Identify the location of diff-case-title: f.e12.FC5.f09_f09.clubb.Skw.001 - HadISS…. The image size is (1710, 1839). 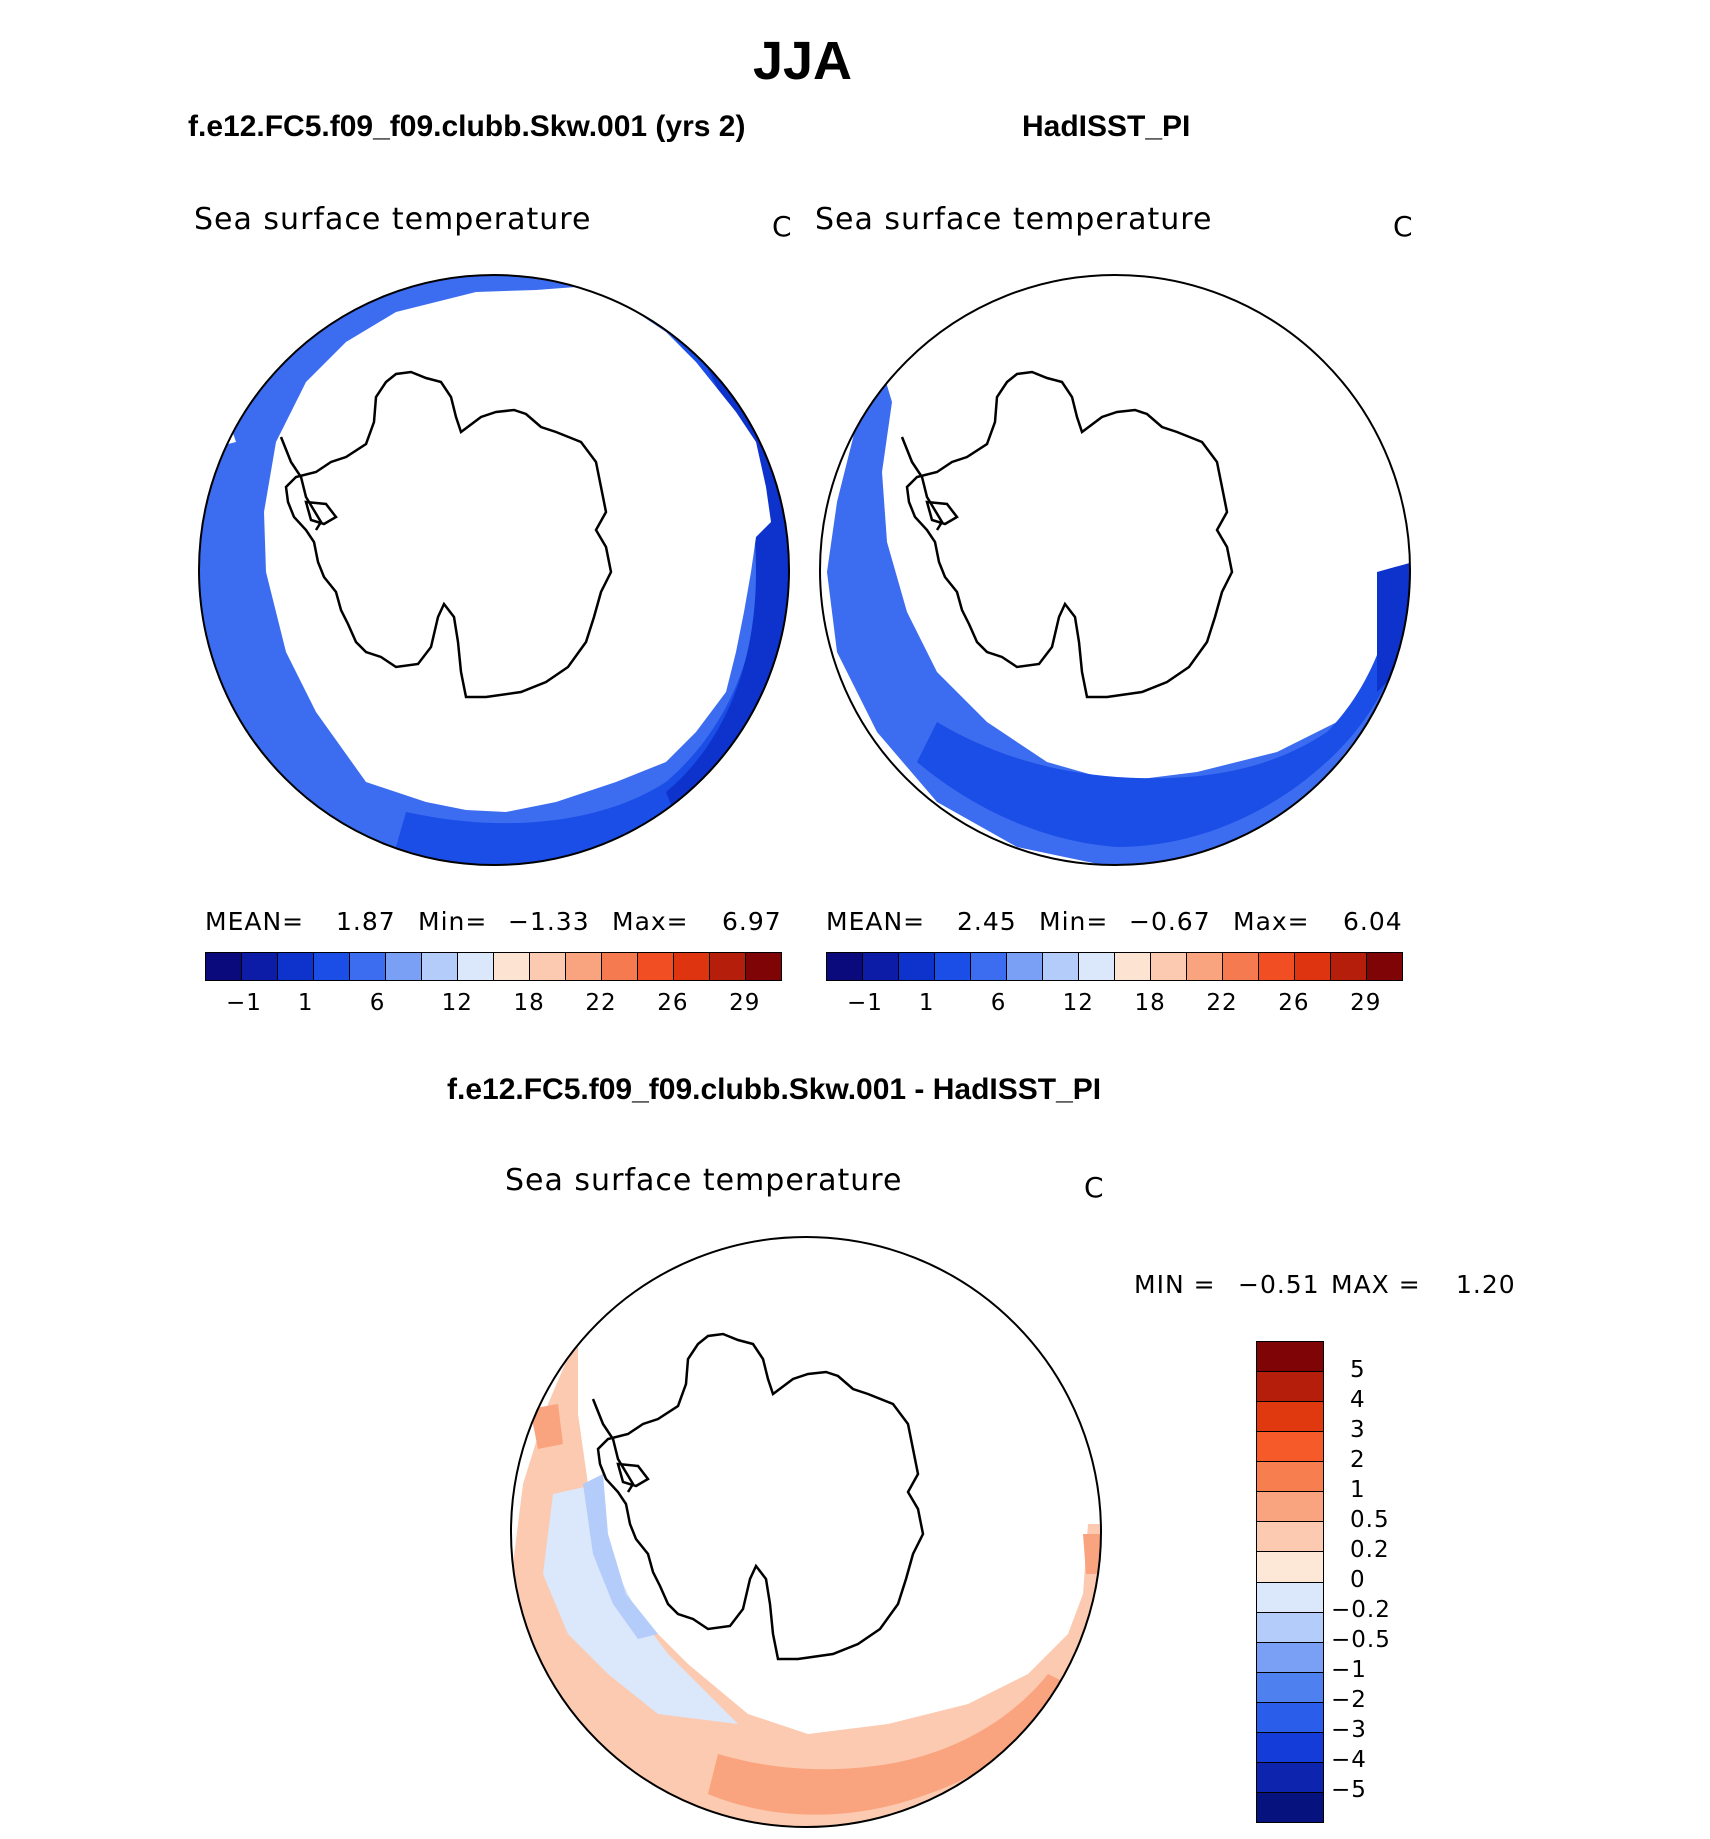
(774, 1089).